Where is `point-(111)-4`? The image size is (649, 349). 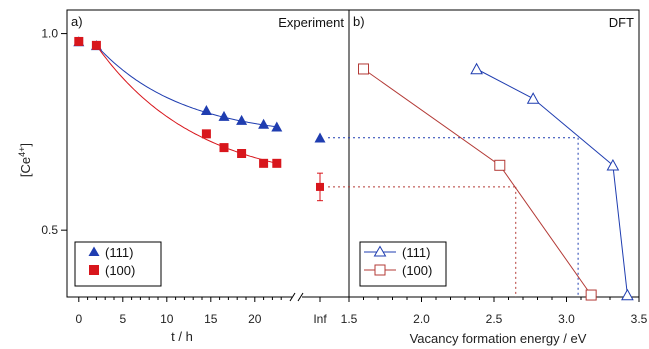
point-(111)-4 is located at coordinates (242, 119).